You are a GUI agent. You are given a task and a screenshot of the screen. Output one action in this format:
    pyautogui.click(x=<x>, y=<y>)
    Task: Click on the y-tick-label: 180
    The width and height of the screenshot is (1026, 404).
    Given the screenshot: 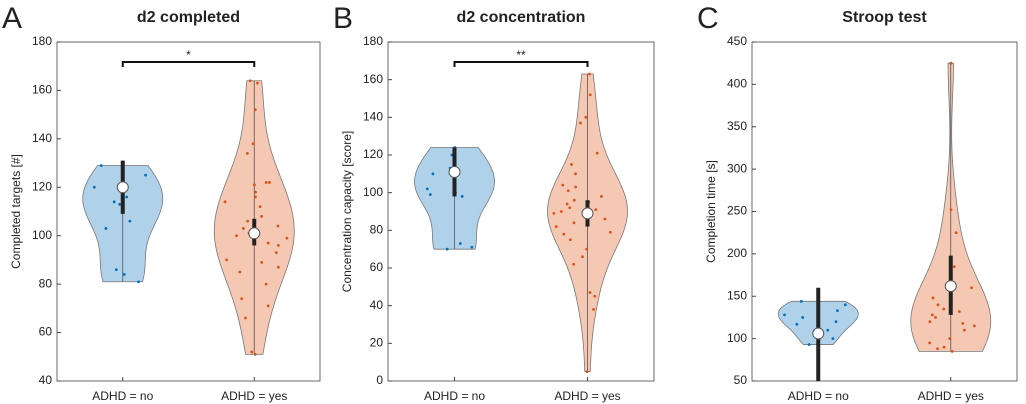 What is the action you would take?
    pyautogui.click(x=42, y=41)
    